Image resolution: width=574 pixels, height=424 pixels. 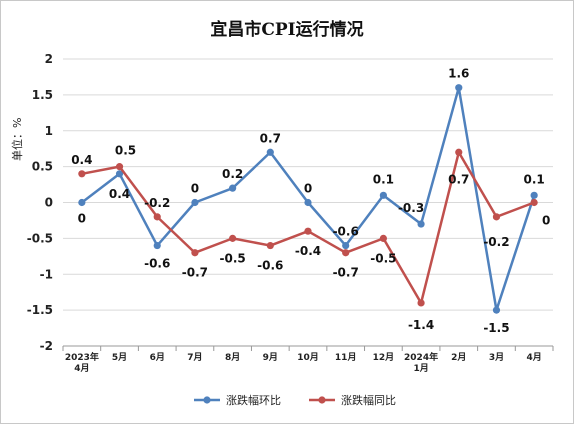 What do you see at coordinates (287, 30) in the screenshot?
I see `chart-title: 宜昌市CPI运行情况` at bounding box center [287, 30].